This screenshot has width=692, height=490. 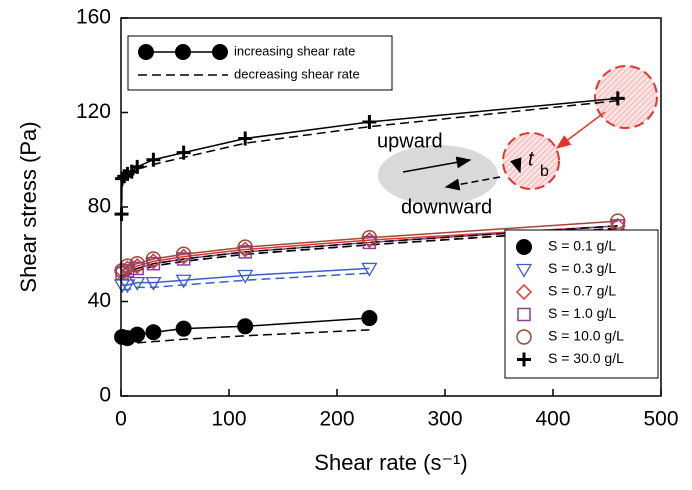 I want to click on x-tick-label: 300, so click(x=444, y=419).